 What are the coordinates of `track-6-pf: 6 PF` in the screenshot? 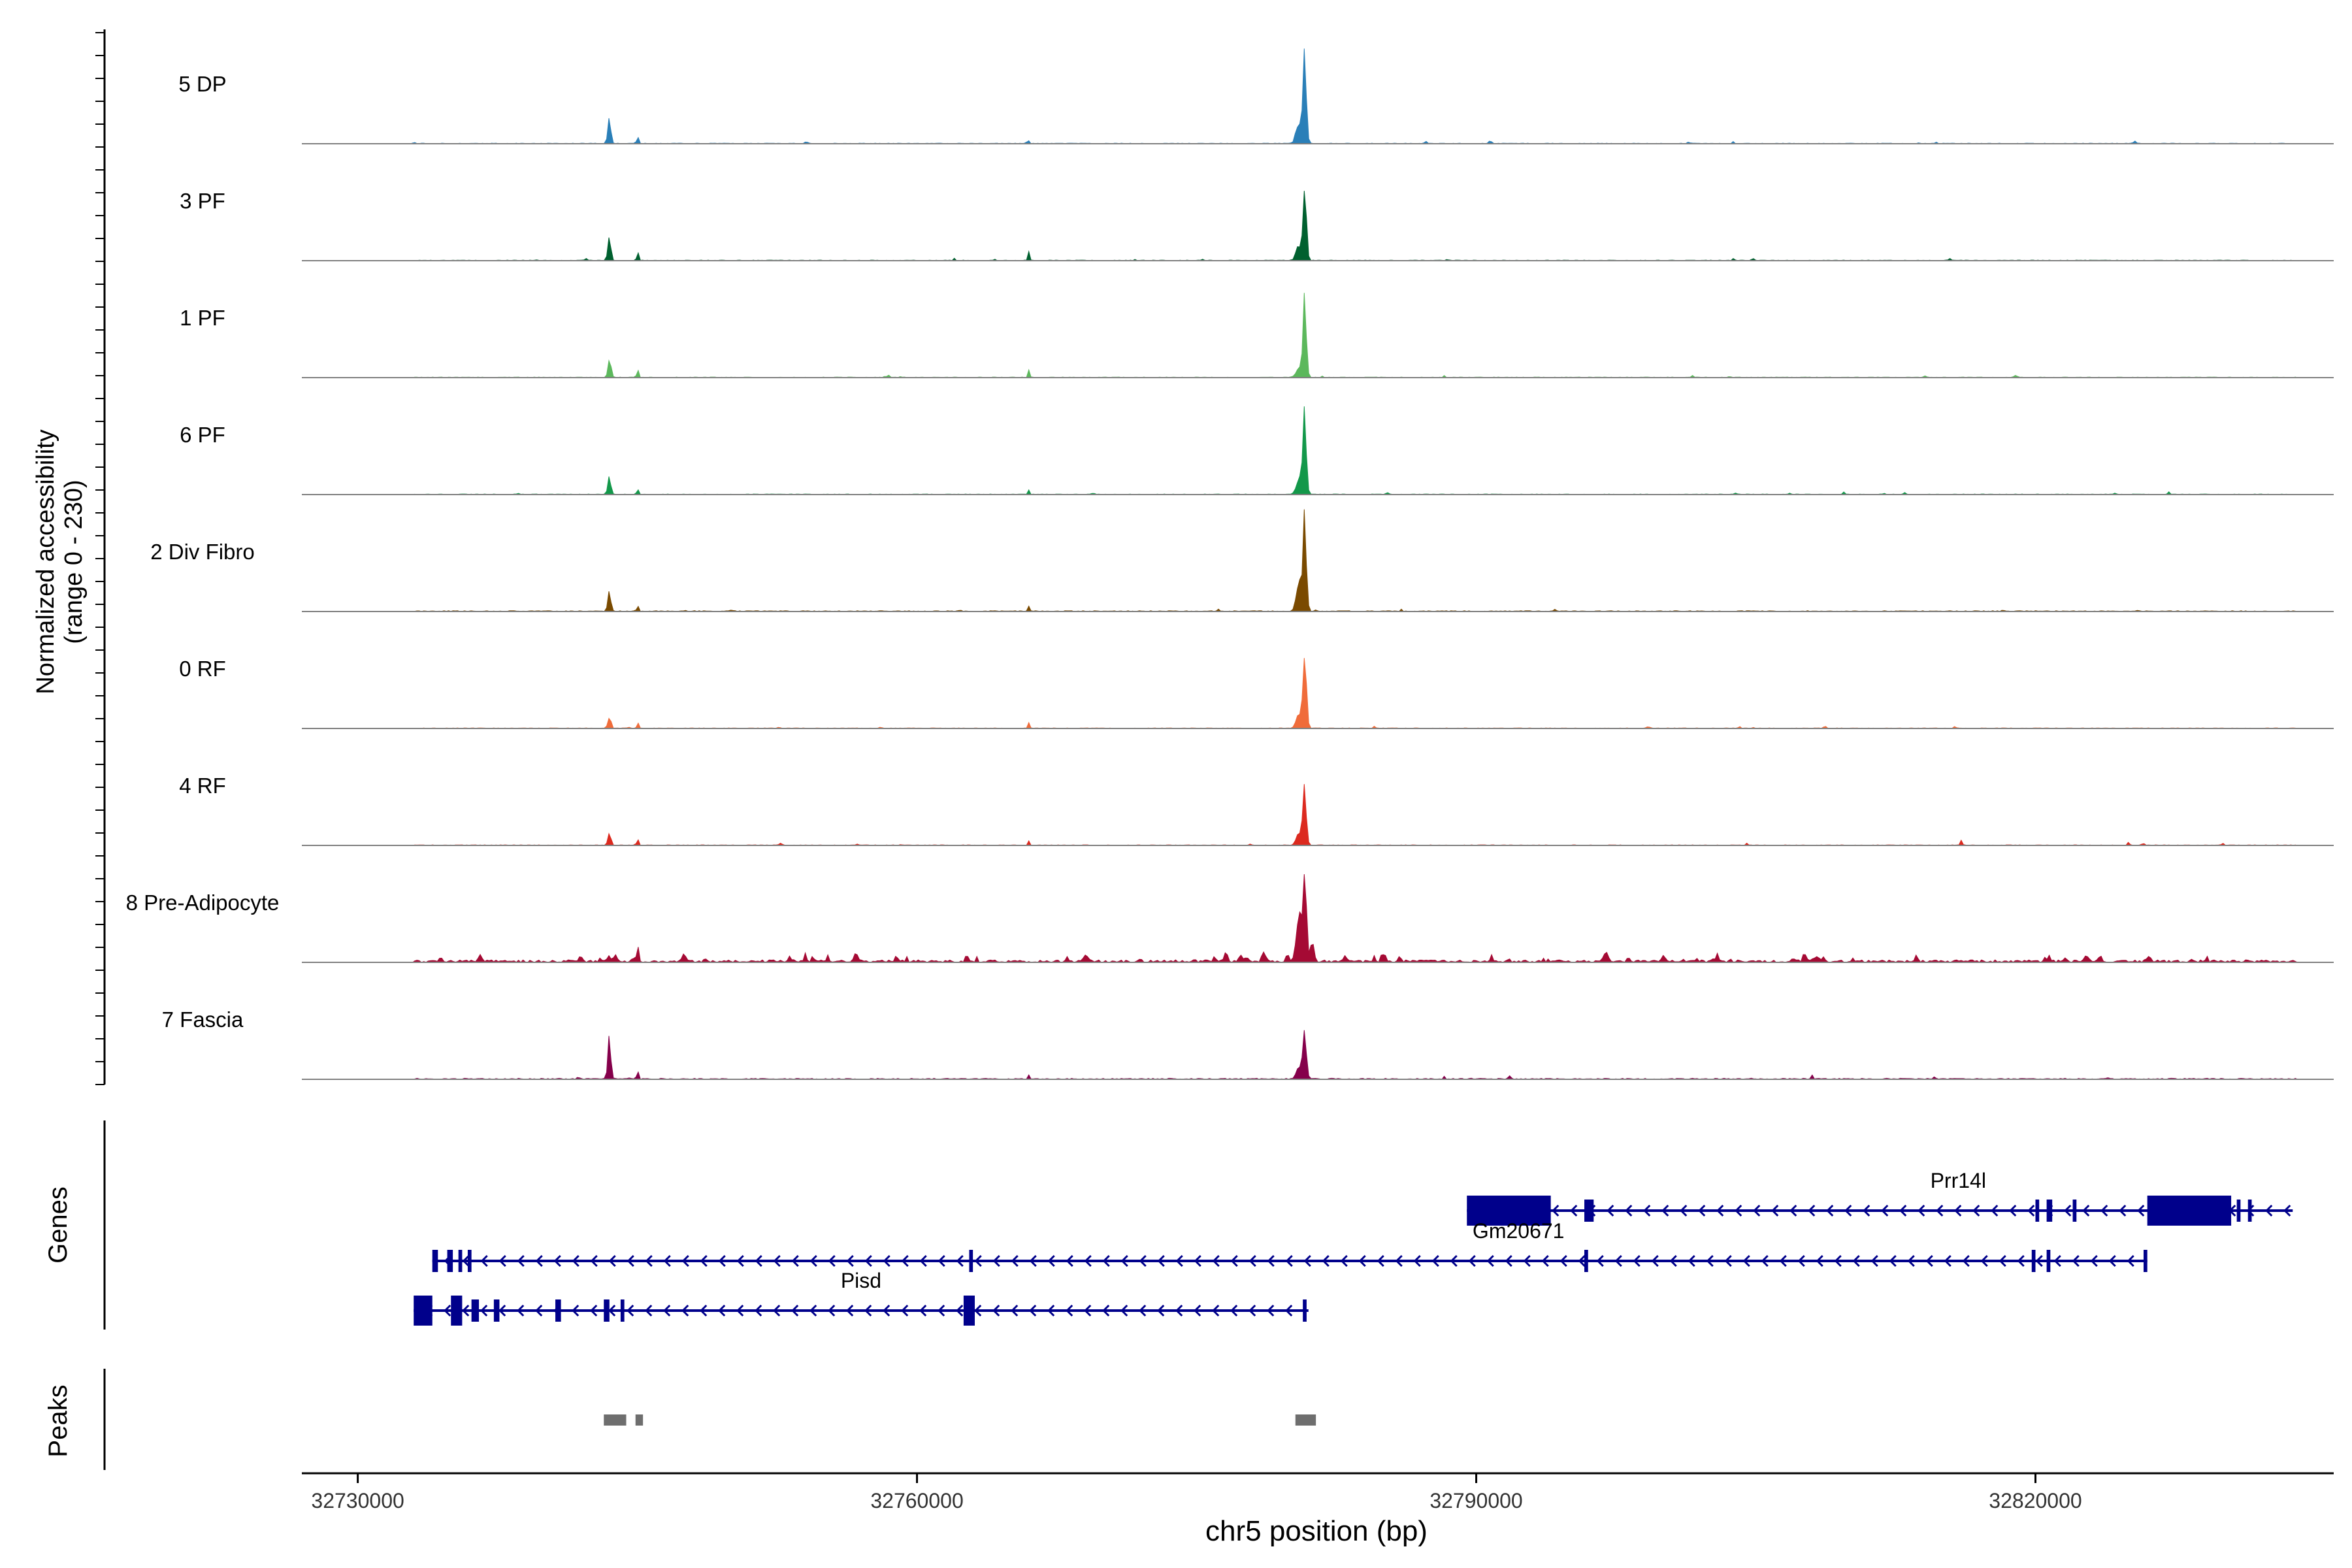 It's located at (1257, 450).